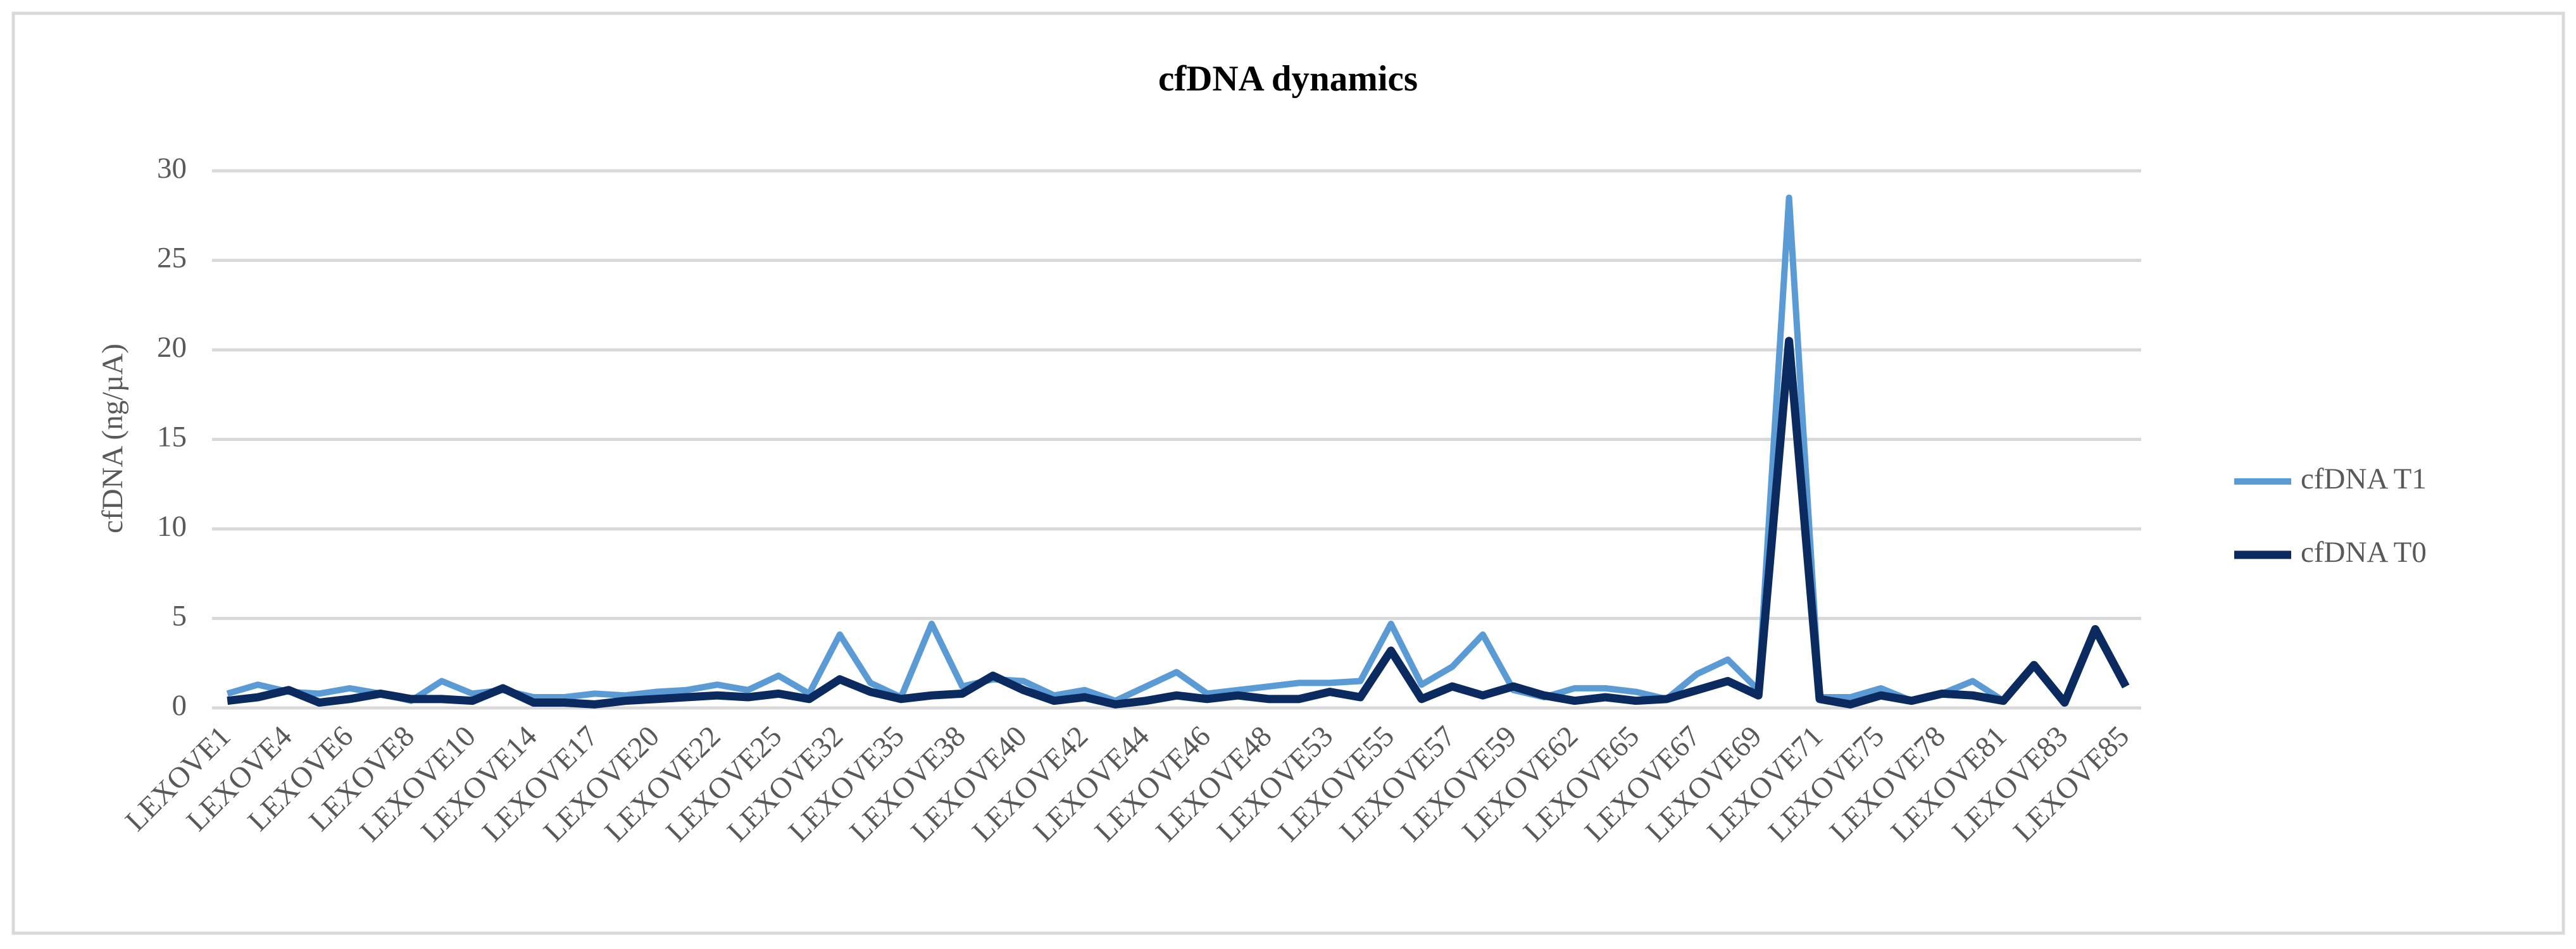 The width and height of the screenshot is (2576, 949). I want to click on y-axis-title: cfDNA (ng/µA), so click(112, 439).